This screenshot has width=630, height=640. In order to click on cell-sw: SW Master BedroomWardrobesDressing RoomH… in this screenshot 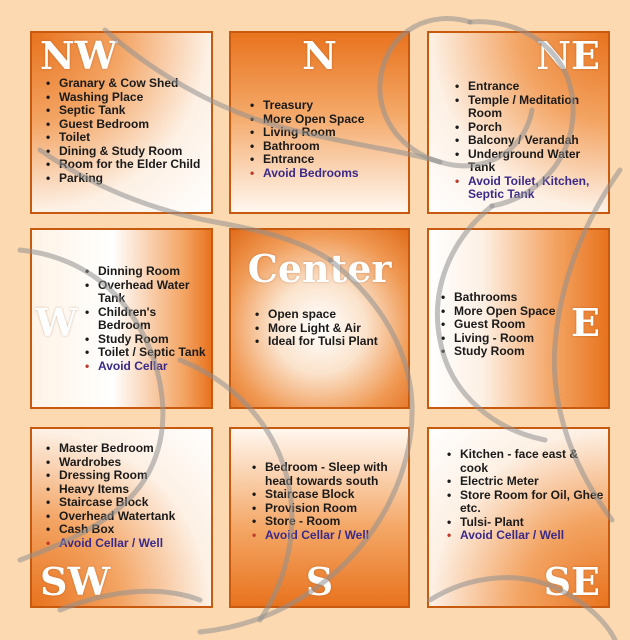, I will do `click(121, 517)`.